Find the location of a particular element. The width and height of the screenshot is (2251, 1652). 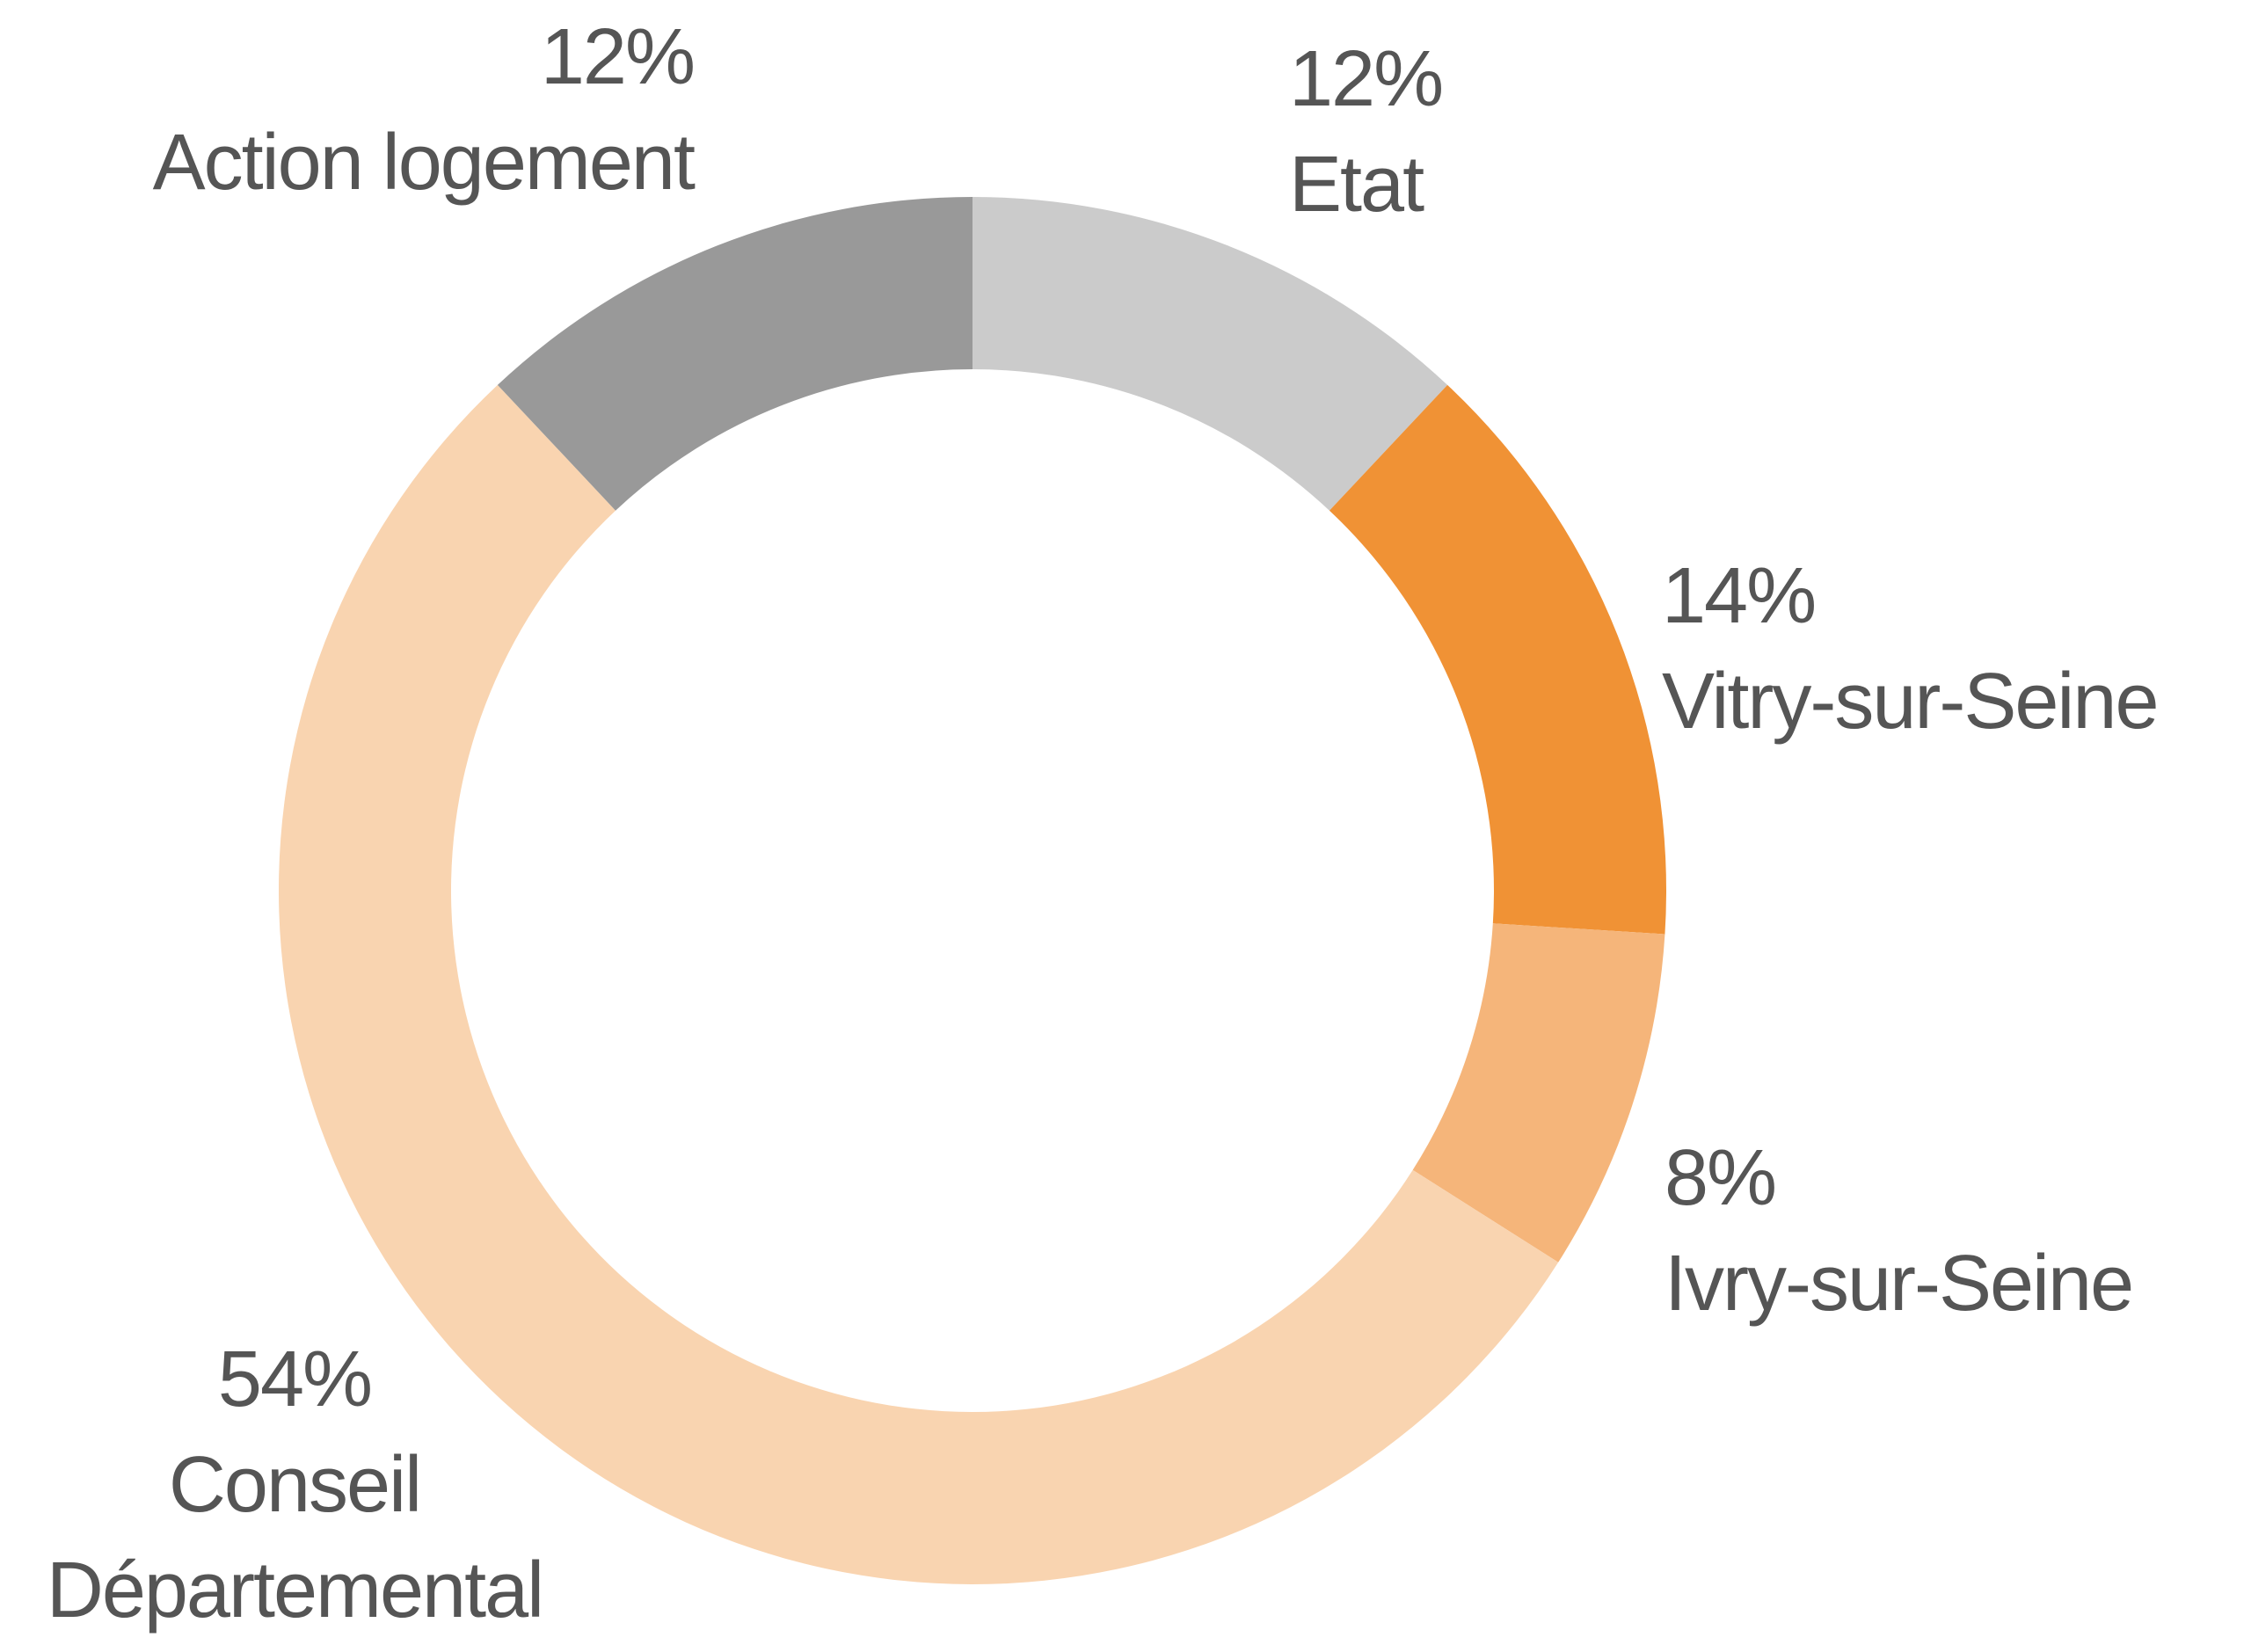

slice-label: 12% Action logement is located at coordinates (424, 109).